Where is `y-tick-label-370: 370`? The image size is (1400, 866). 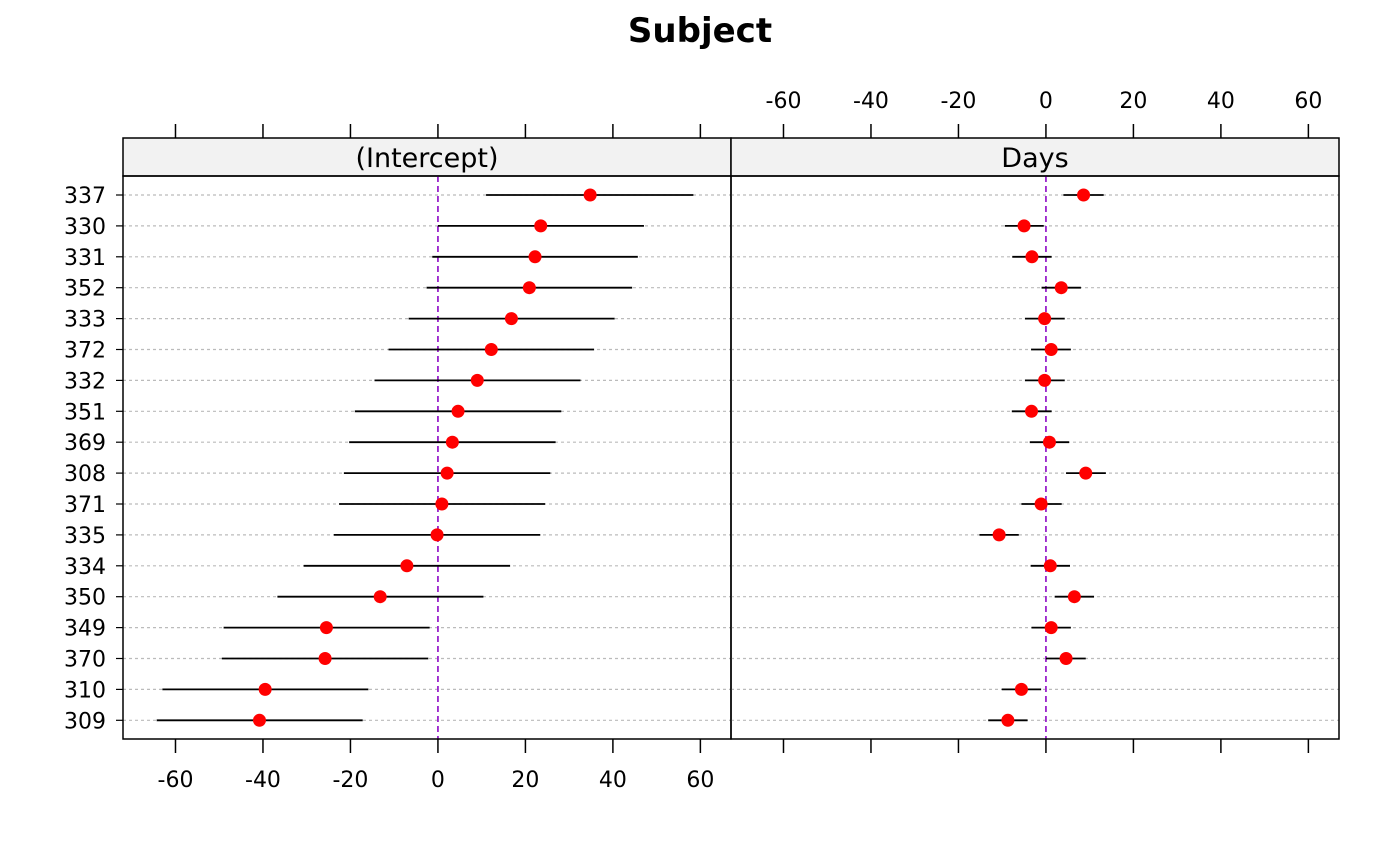
y-tick-label-370: 370 is located at coordinates (85, 660).